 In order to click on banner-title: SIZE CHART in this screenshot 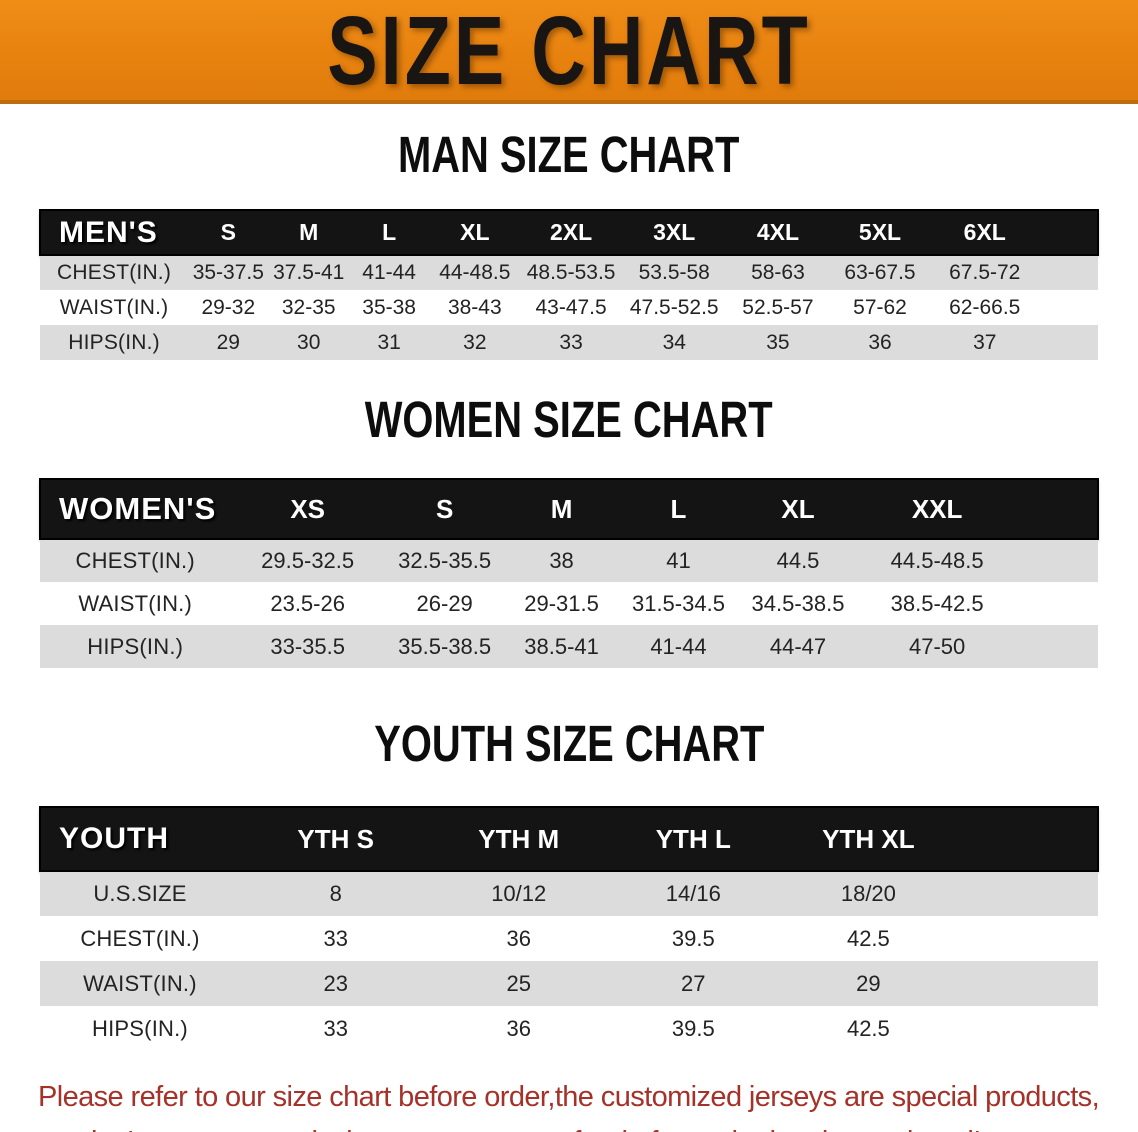, I will do `click(569, 52)`.